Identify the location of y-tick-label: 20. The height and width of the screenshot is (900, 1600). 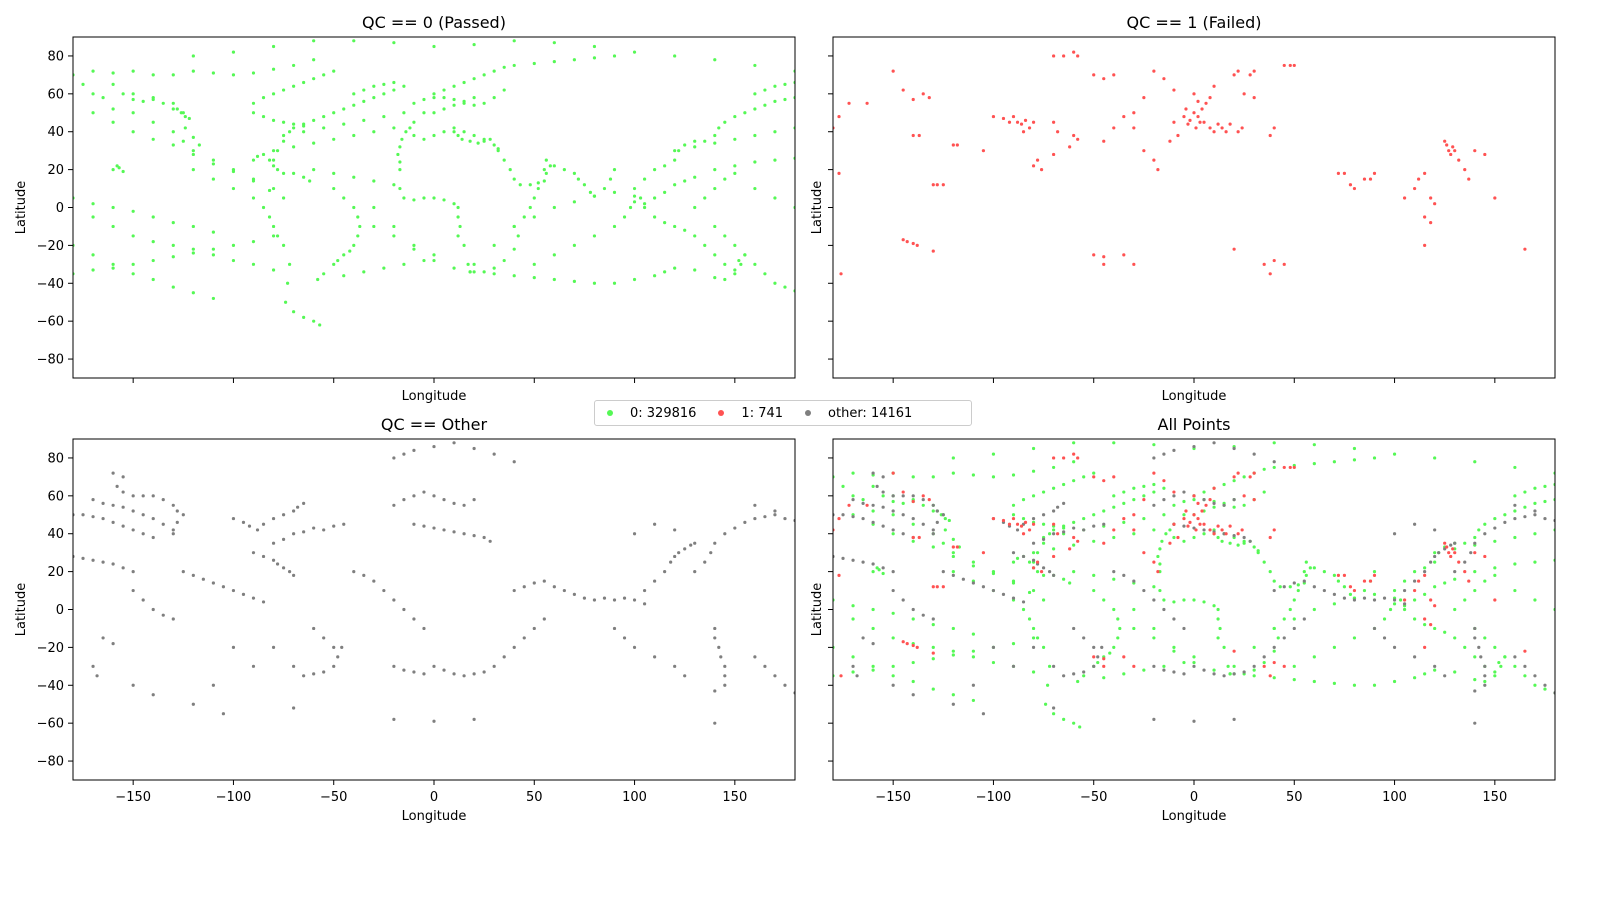
(55, 170).